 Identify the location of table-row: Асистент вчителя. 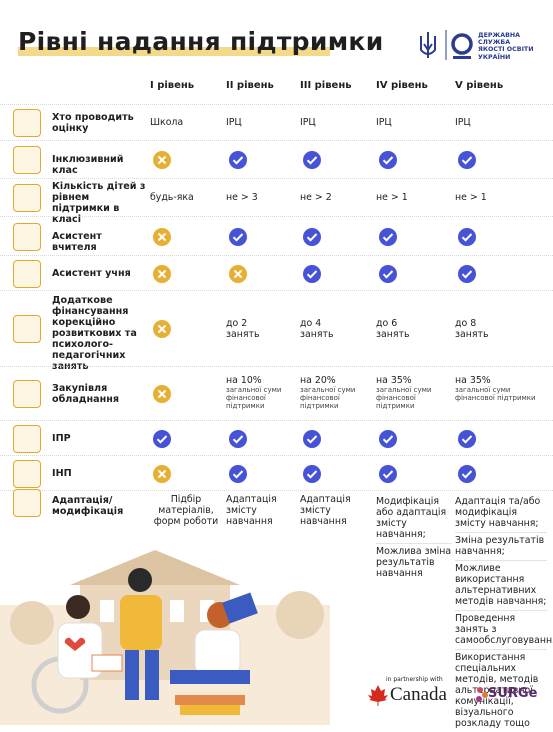
(276, 236).